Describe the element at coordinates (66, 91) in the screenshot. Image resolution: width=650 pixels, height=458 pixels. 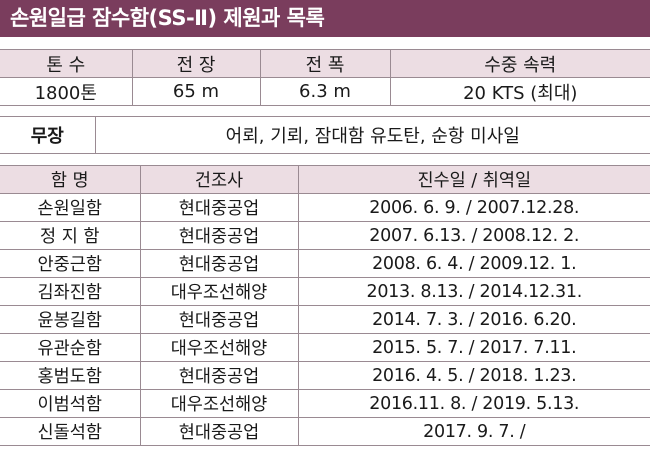
I see `spec-value-tonnage: 1800톤` at that location.